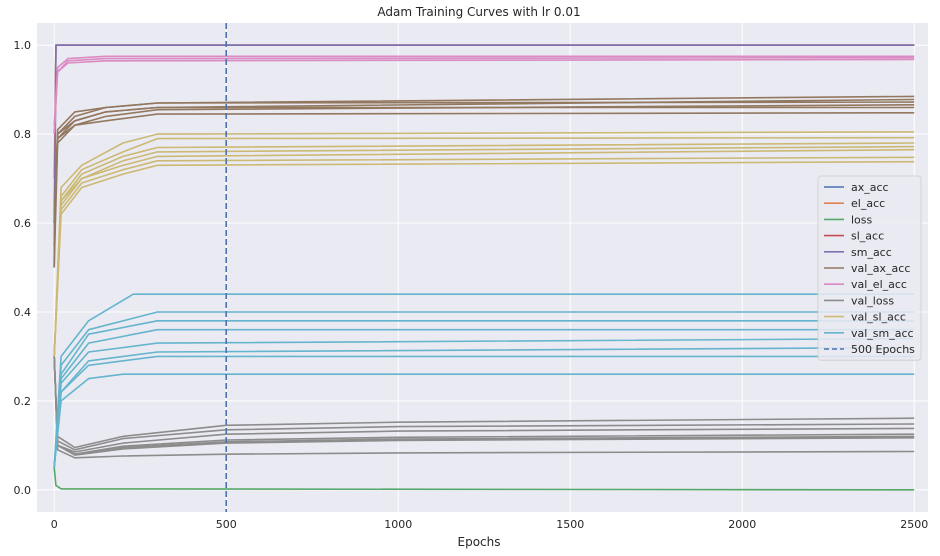  What do you see at coordinates (23, 45) in the screenshot?
I see `y-tick-label: 1.0` at bounding box center [23, 45].